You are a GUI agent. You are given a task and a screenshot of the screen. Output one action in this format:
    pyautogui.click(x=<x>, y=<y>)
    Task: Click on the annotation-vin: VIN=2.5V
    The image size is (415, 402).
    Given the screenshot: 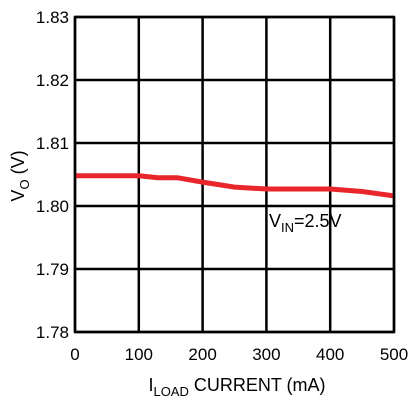 What is the action you would take?
    pyautogui.click(x=305, y=223)
    